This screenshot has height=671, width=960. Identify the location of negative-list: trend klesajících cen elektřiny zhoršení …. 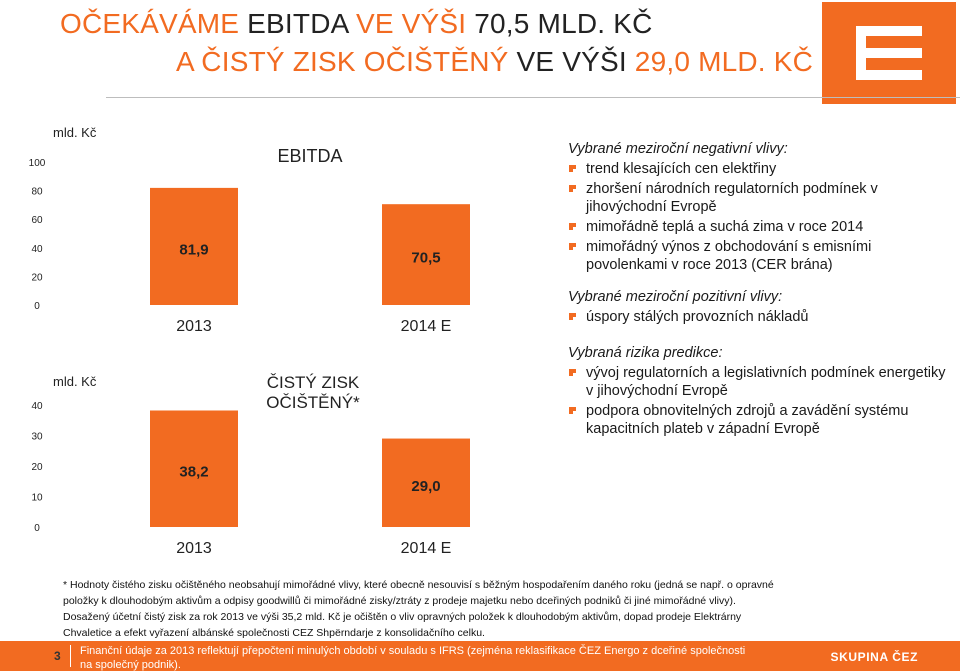
(758, 217).